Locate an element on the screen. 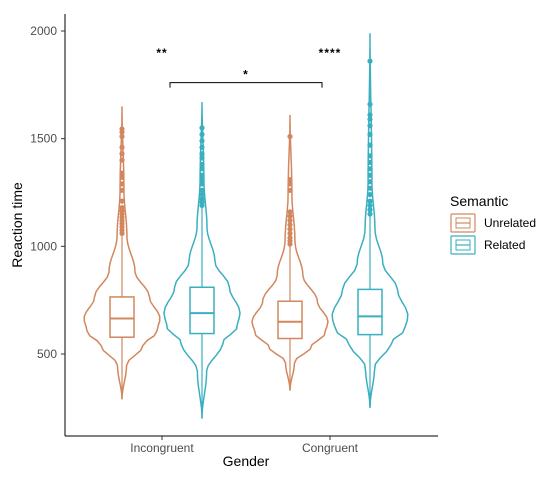  legend-title: Semantic is located at coordinates (479, 201).